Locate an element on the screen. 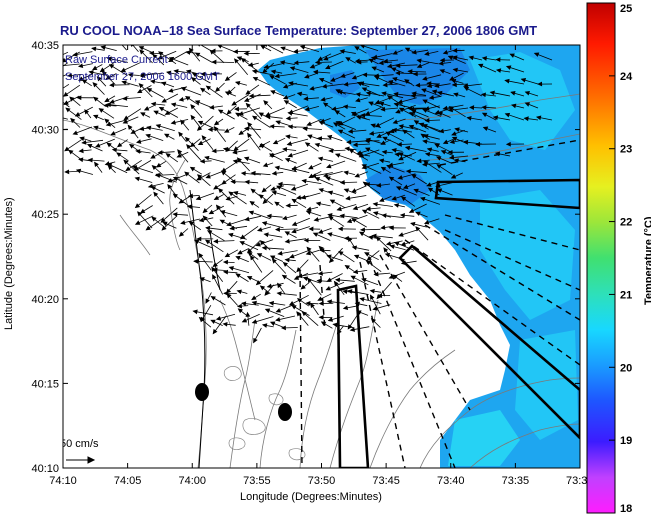 The height and width of the screenshot is (518, 651). x-tick-label: 73:45 is located at coordinates (386, 481).